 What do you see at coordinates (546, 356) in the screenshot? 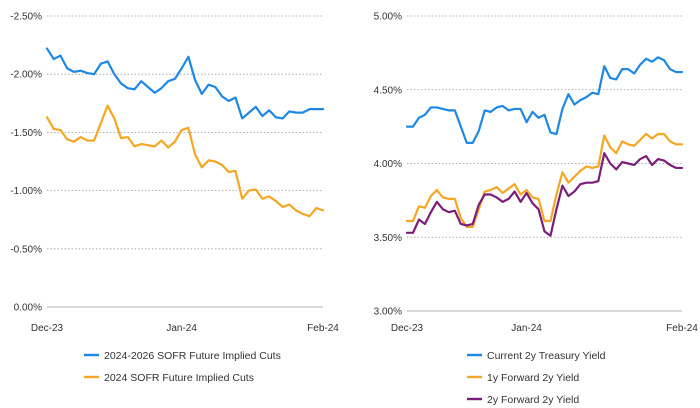
I see `legend-label: Current 2y Treasury Yield` at bounding box center [546, 356].